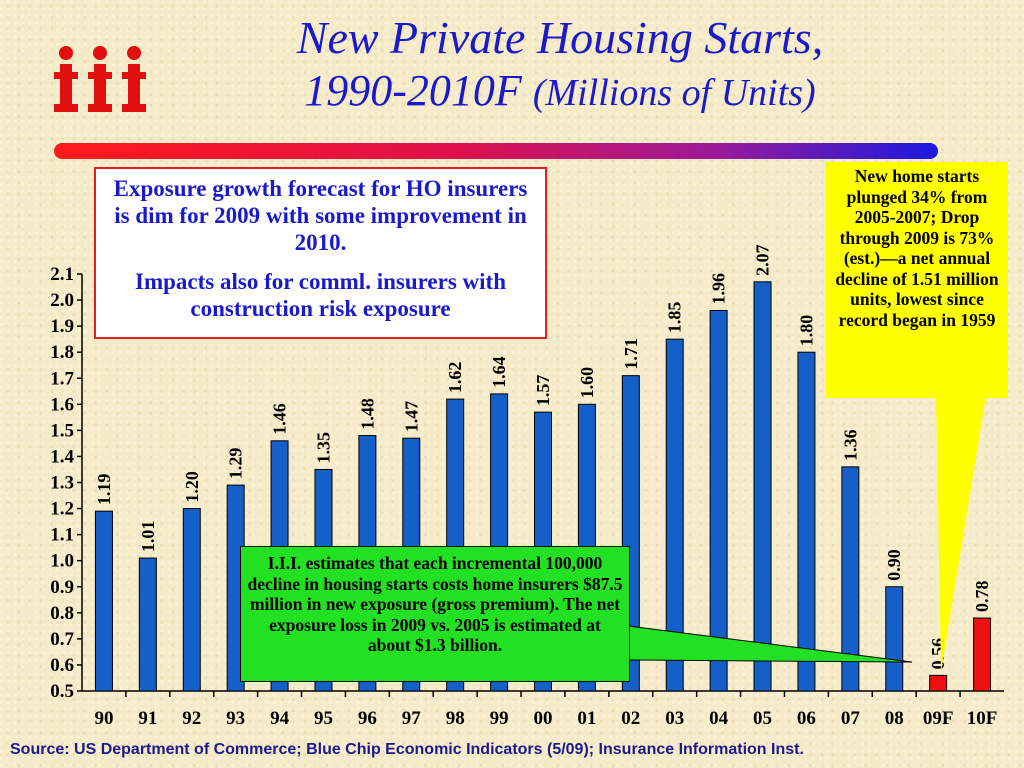 Image resolution: width=1024 pixels, height=768 pixels. Describe the element at coordinates (280, 419) in the screenshot. I see `data-label: 1.46` at that location.